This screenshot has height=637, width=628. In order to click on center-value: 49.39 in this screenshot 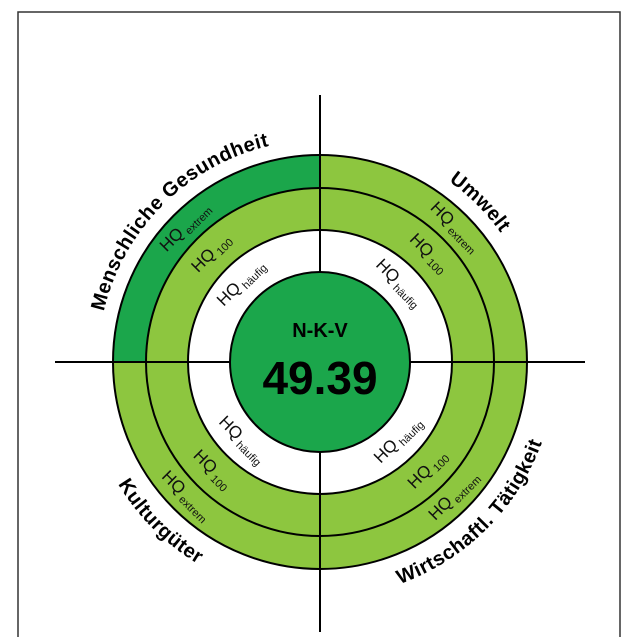, I will do `click(319, 378)`.